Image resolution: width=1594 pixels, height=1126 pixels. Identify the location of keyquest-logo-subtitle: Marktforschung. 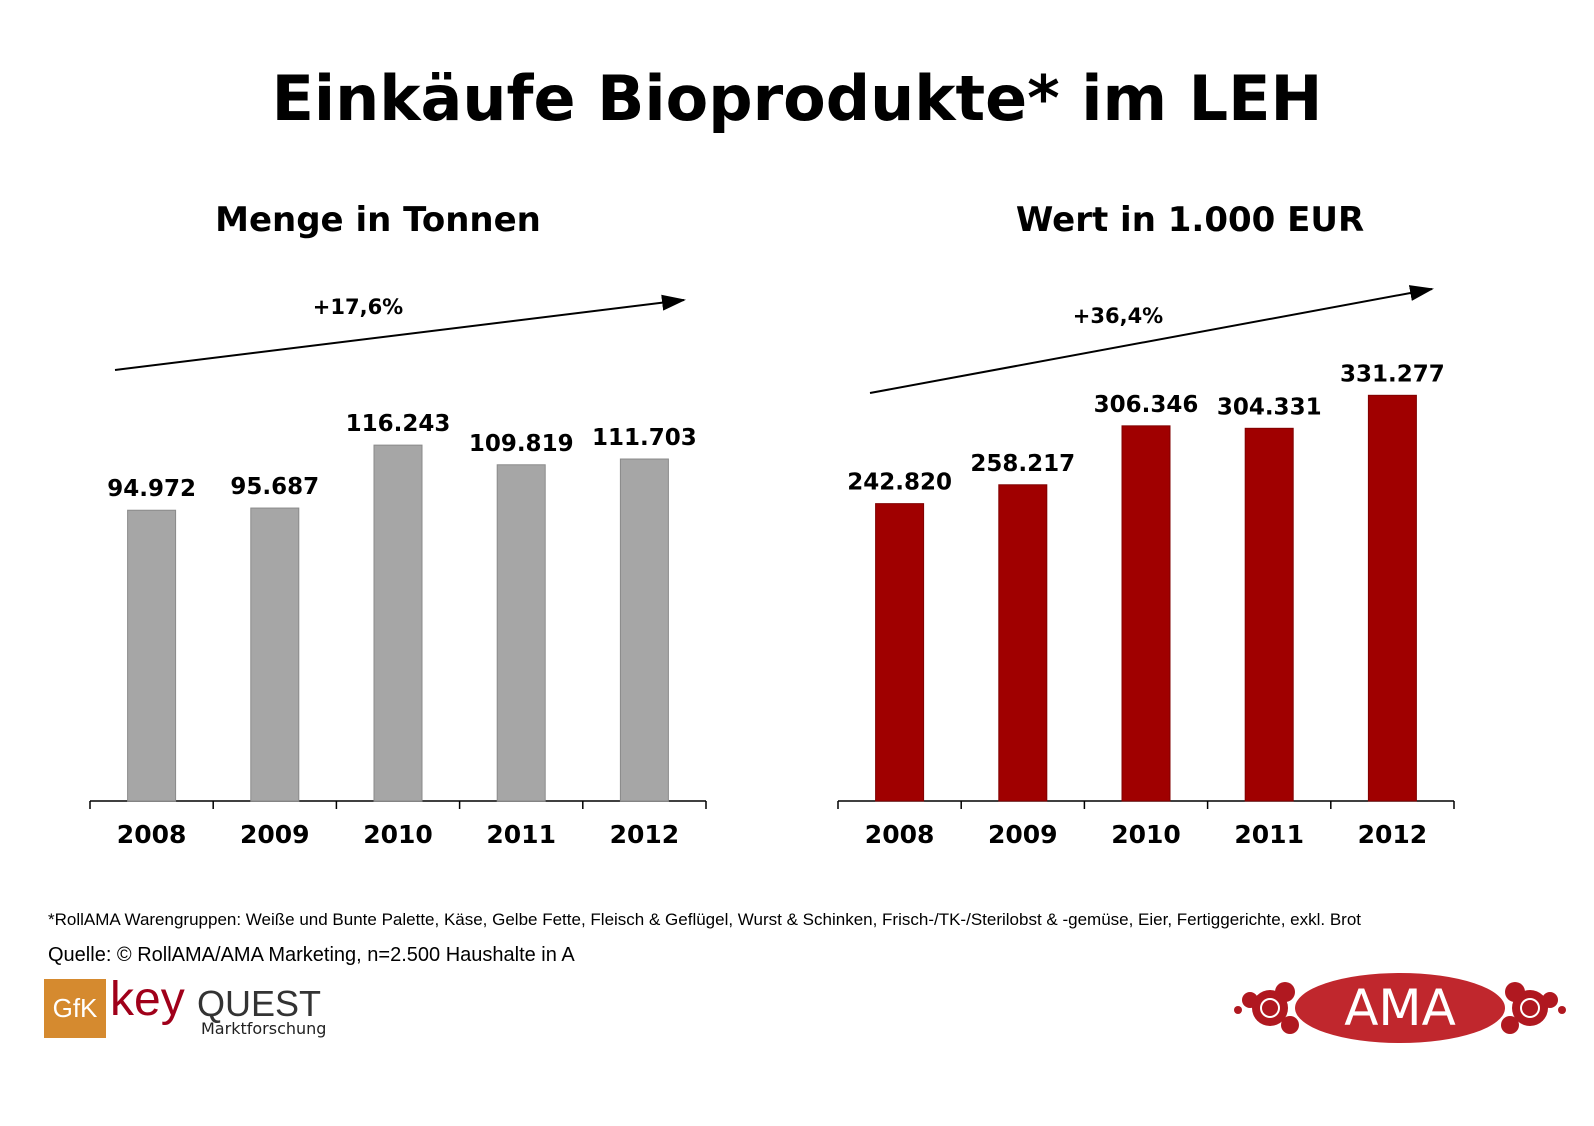
(264, 1028).